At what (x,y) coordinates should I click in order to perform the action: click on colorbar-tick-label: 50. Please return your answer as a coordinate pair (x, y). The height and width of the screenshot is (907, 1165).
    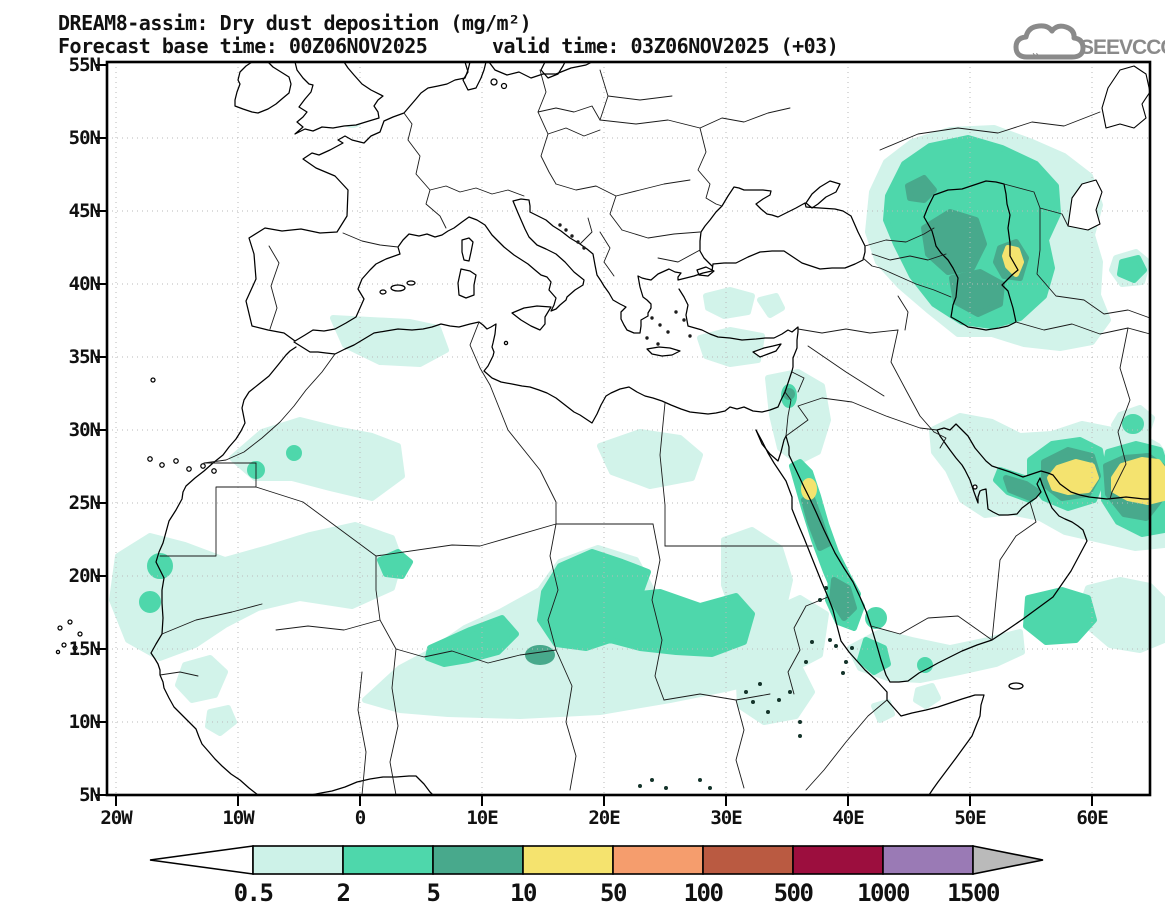
    Looking at the image, I should click on (613, 893).